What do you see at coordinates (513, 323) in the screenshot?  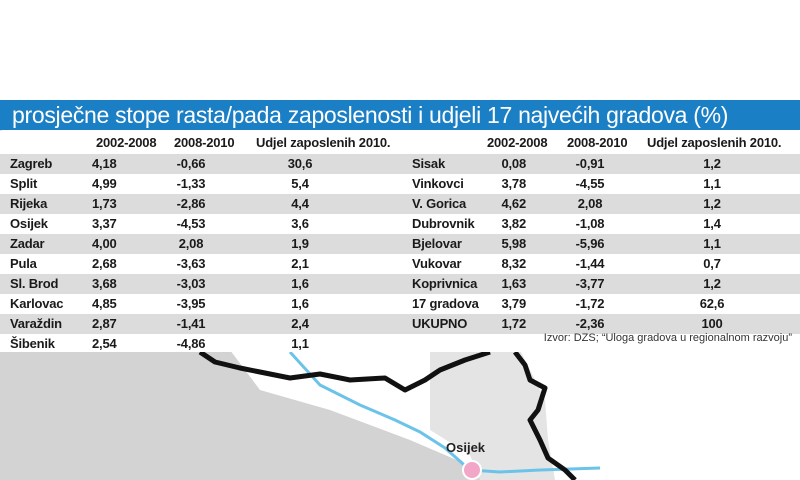 I see `value-2002-2008: 1,72` at bounding box center [513, 323].